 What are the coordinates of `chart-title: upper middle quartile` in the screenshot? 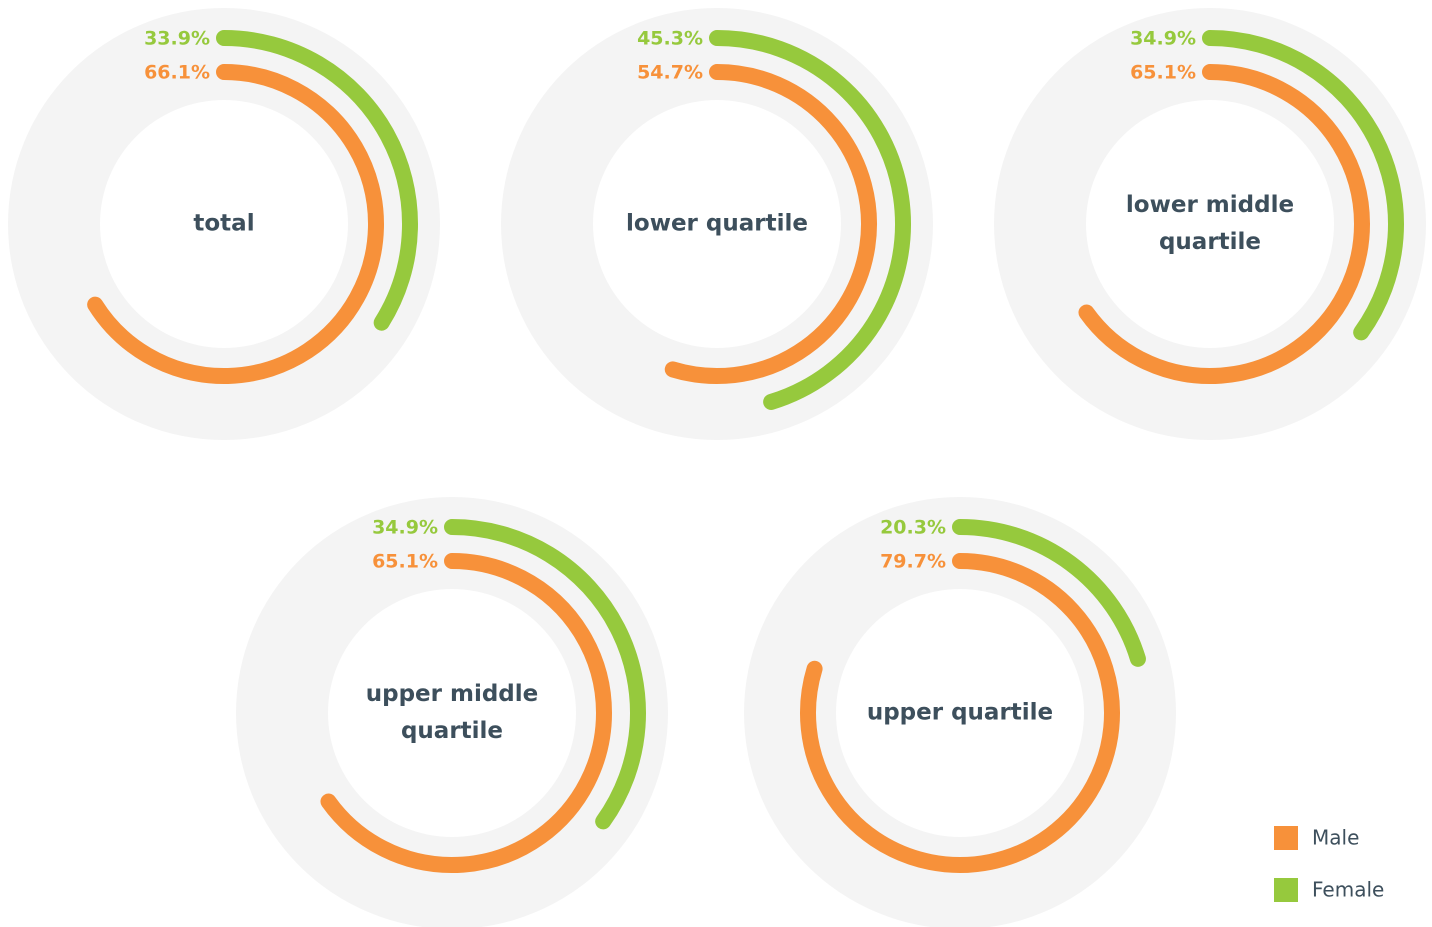 It's located at (452, 712).